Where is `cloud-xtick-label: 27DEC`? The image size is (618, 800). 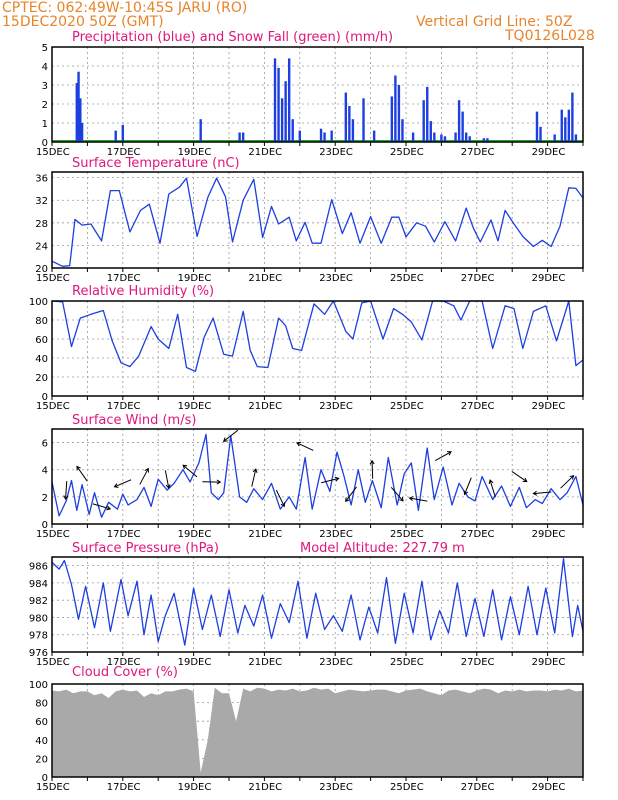 cloud-xtick-label: 27DEC is located at coordinates (478, 787).